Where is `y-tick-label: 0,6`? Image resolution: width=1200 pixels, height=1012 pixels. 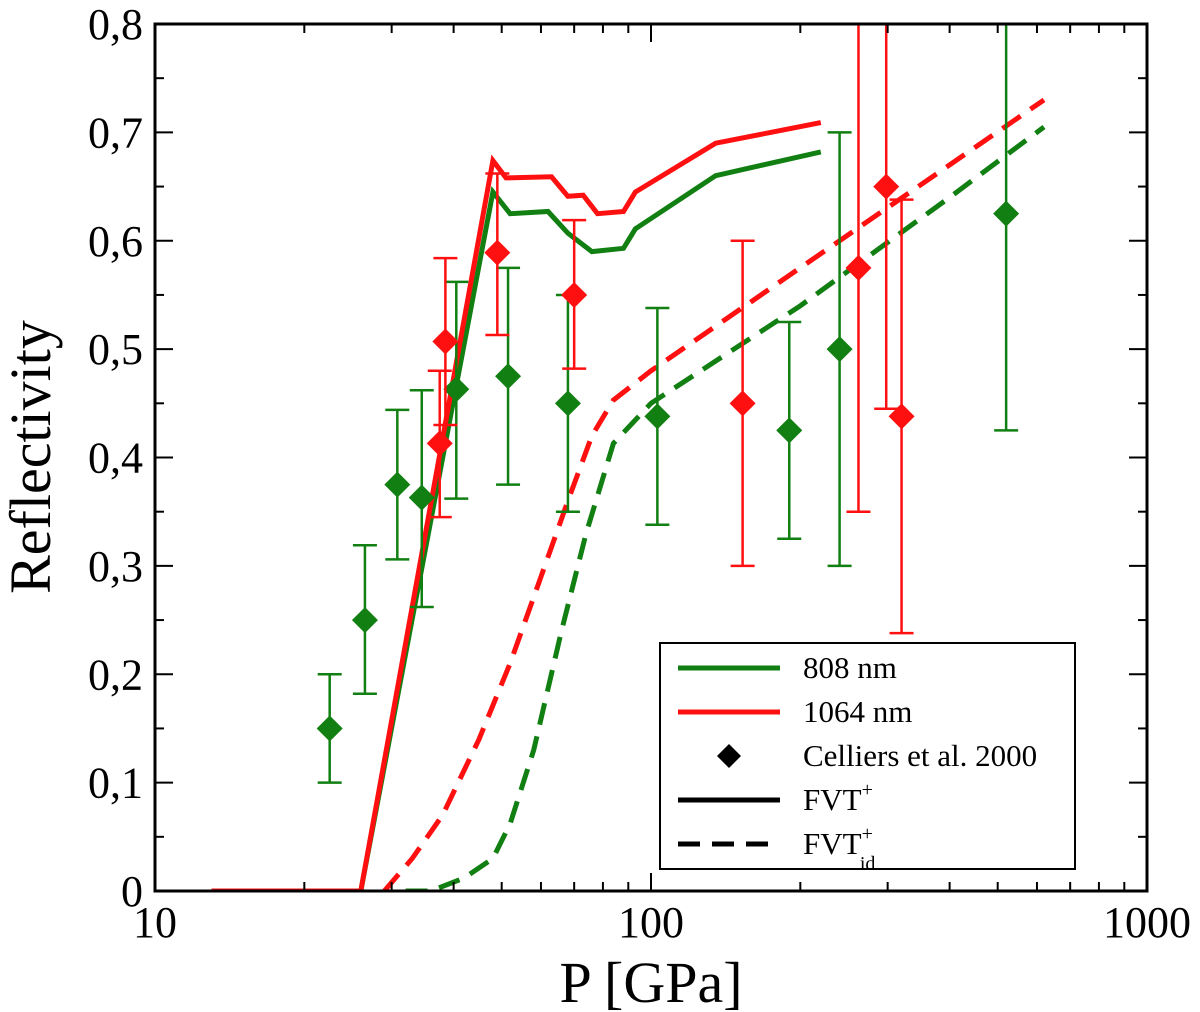
y-tick-label: 0,6 is located at coordinates (115, 241).